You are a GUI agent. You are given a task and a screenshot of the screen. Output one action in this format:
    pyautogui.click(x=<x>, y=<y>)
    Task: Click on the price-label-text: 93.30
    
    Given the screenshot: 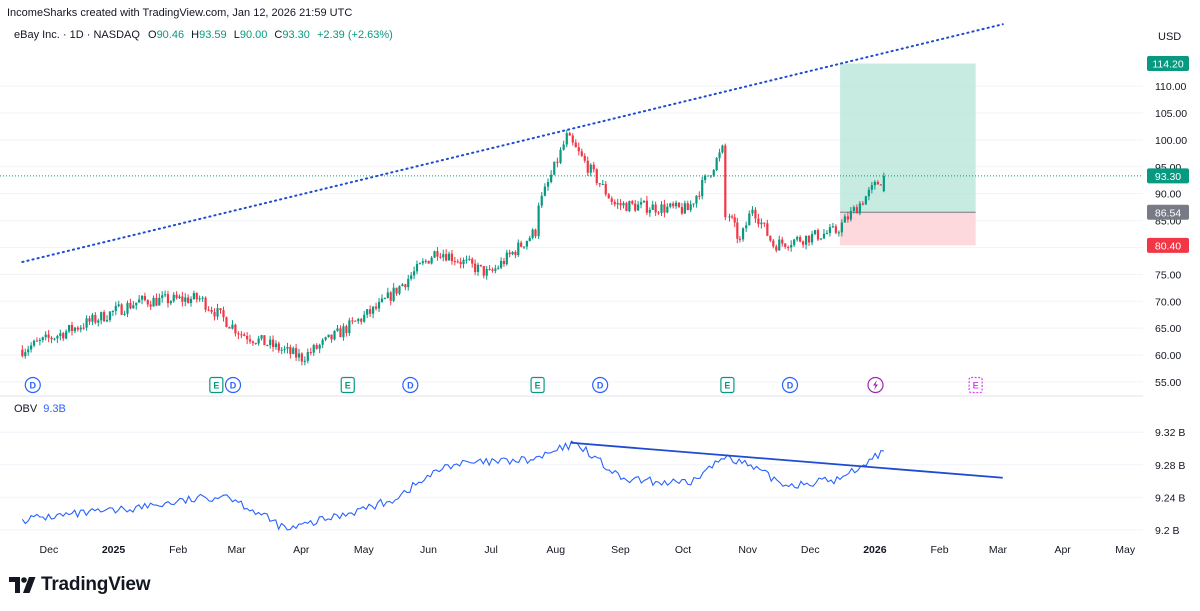 What is the action you would take?
    pyautogui.click(x=1168, y=177)
    